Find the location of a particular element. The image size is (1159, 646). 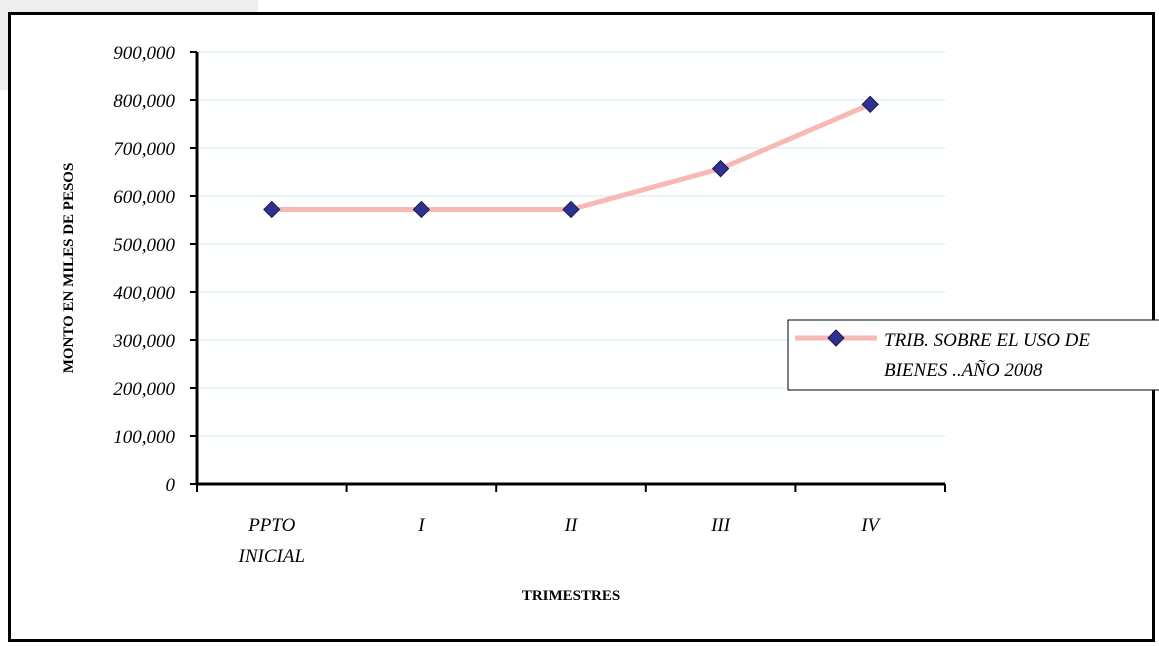

legend-box is located at coordinates (973, 355).